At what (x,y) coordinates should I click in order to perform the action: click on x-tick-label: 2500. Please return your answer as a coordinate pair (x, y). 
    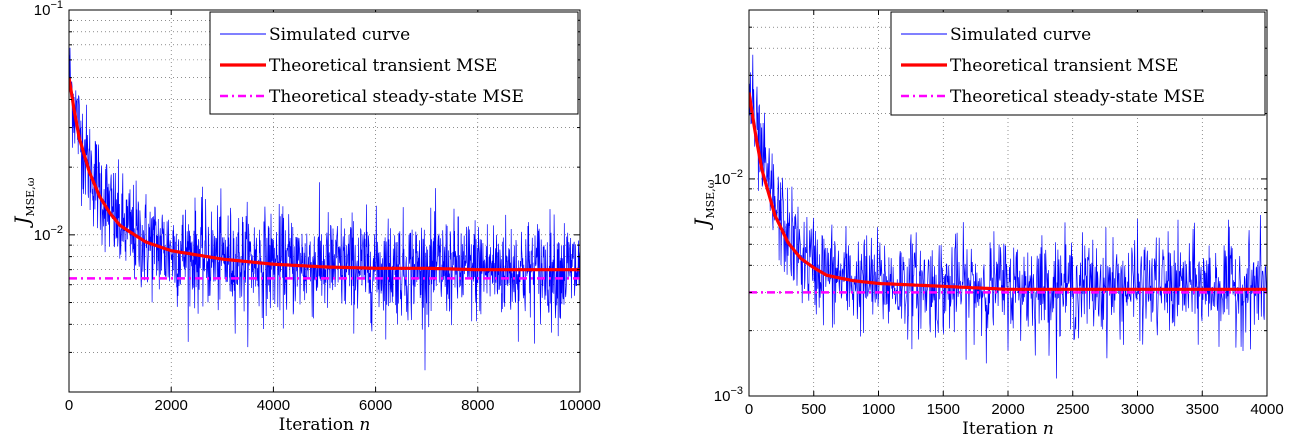
    Looking at the image, I should click on (1072, 409).